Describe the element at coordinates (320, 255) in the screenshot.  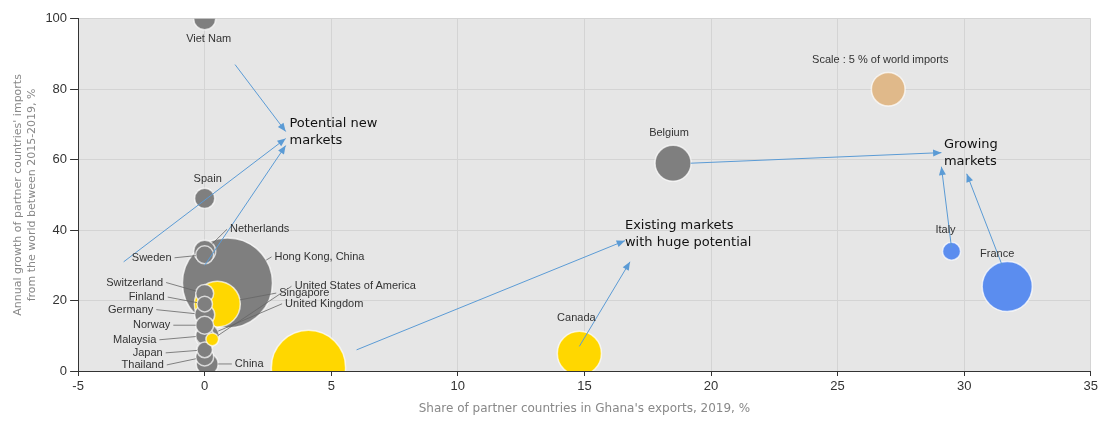
I see `series-label: Hong Kong, China` at that location.